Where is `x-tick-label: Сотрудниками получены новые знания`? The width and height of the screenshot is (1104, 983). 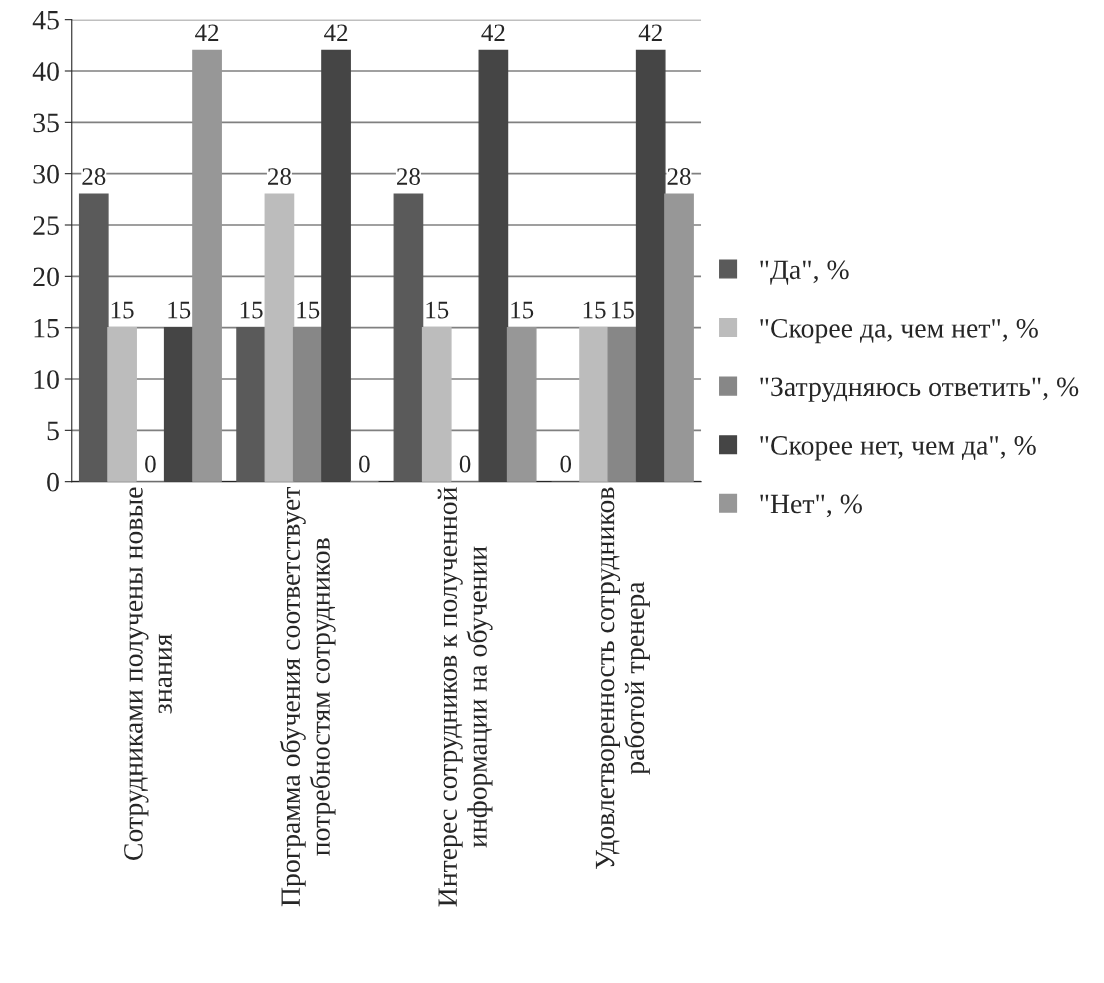
x-tick-label: Сотрудниками получены новые знания is located at coordinates (148, 673).